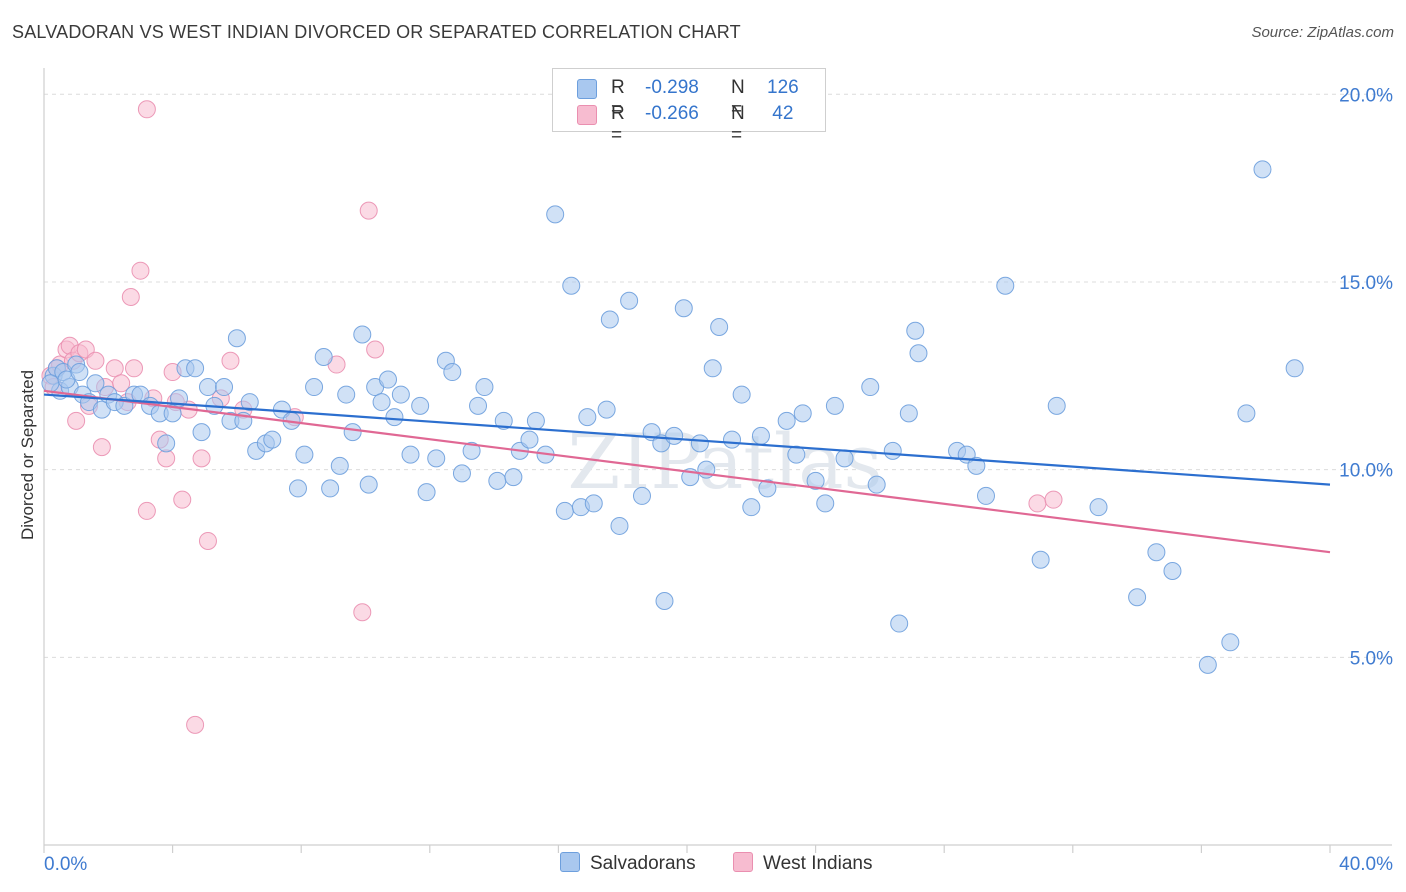  Describe the element at coordinates (1366, 471) in the screenshot. I see `y-tick-label: 10.0%` at that location.